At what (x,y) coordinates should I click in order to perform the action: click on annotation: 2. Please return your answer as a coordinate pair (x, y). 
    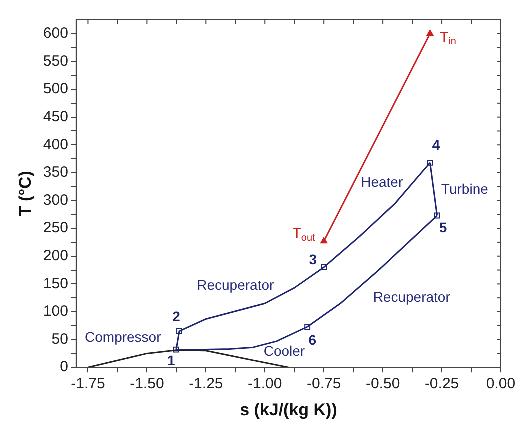
    Looking at the image, I should click on (176, 316).